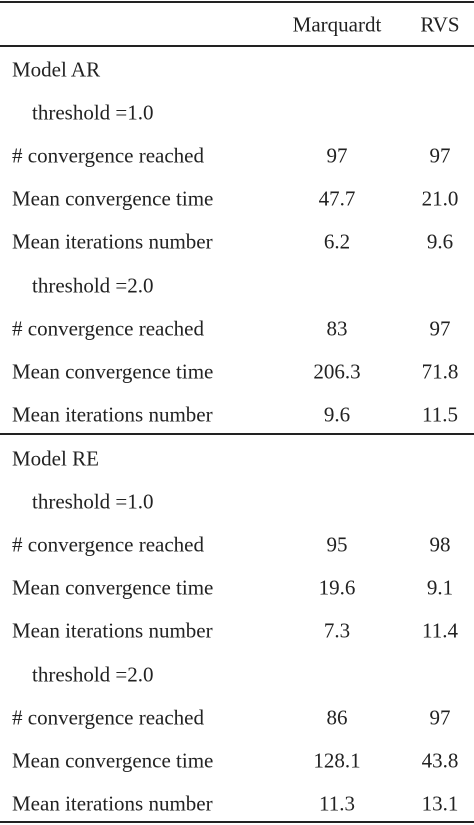 The height and width of the screenshot is (825, 474). Describe the element at coordinates (237, 434) in the screenshot. I see `section-rule` at that location.